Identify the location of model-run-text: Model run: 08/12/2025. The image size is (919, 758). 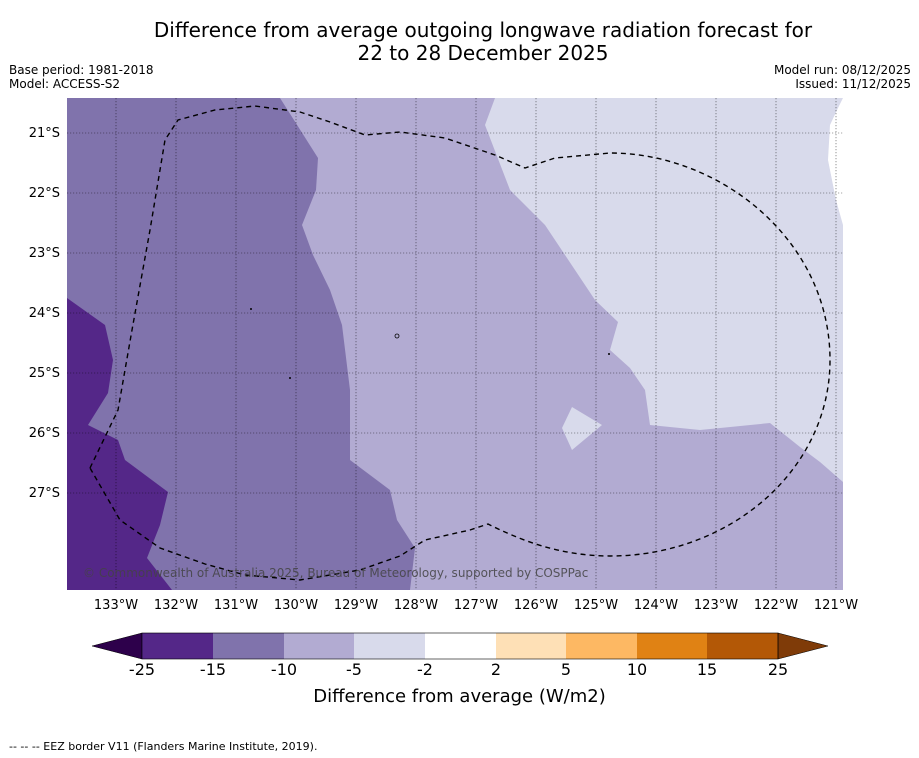
(842, 70).